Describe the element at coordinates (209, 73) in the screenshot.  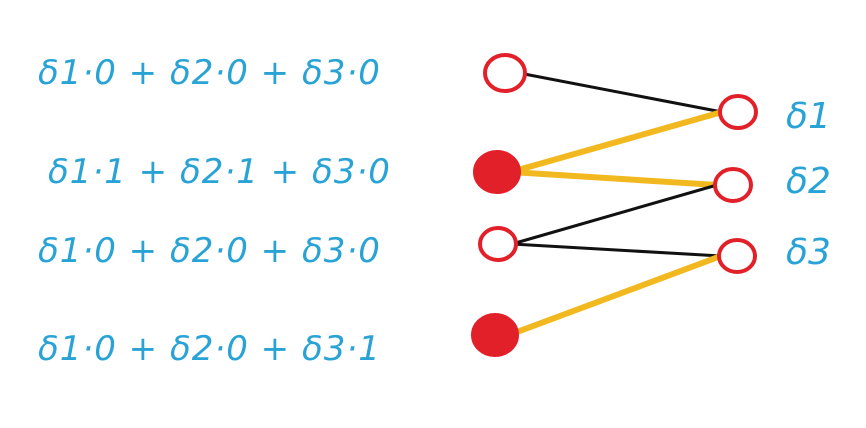
I see `equation-row-1: δ1·0 + δ2·0 + δ3·0` at that location.